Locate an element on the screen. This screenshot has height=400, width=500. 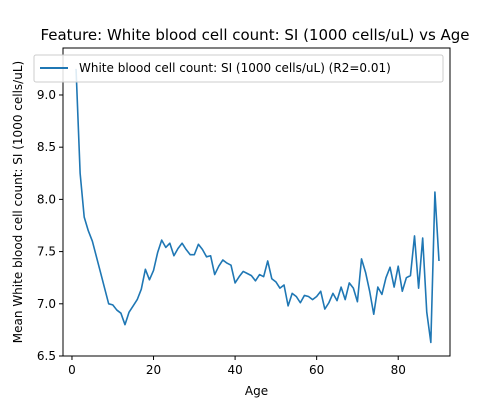
y-tick-label: 7.0 is located at coordinates (46, 304).